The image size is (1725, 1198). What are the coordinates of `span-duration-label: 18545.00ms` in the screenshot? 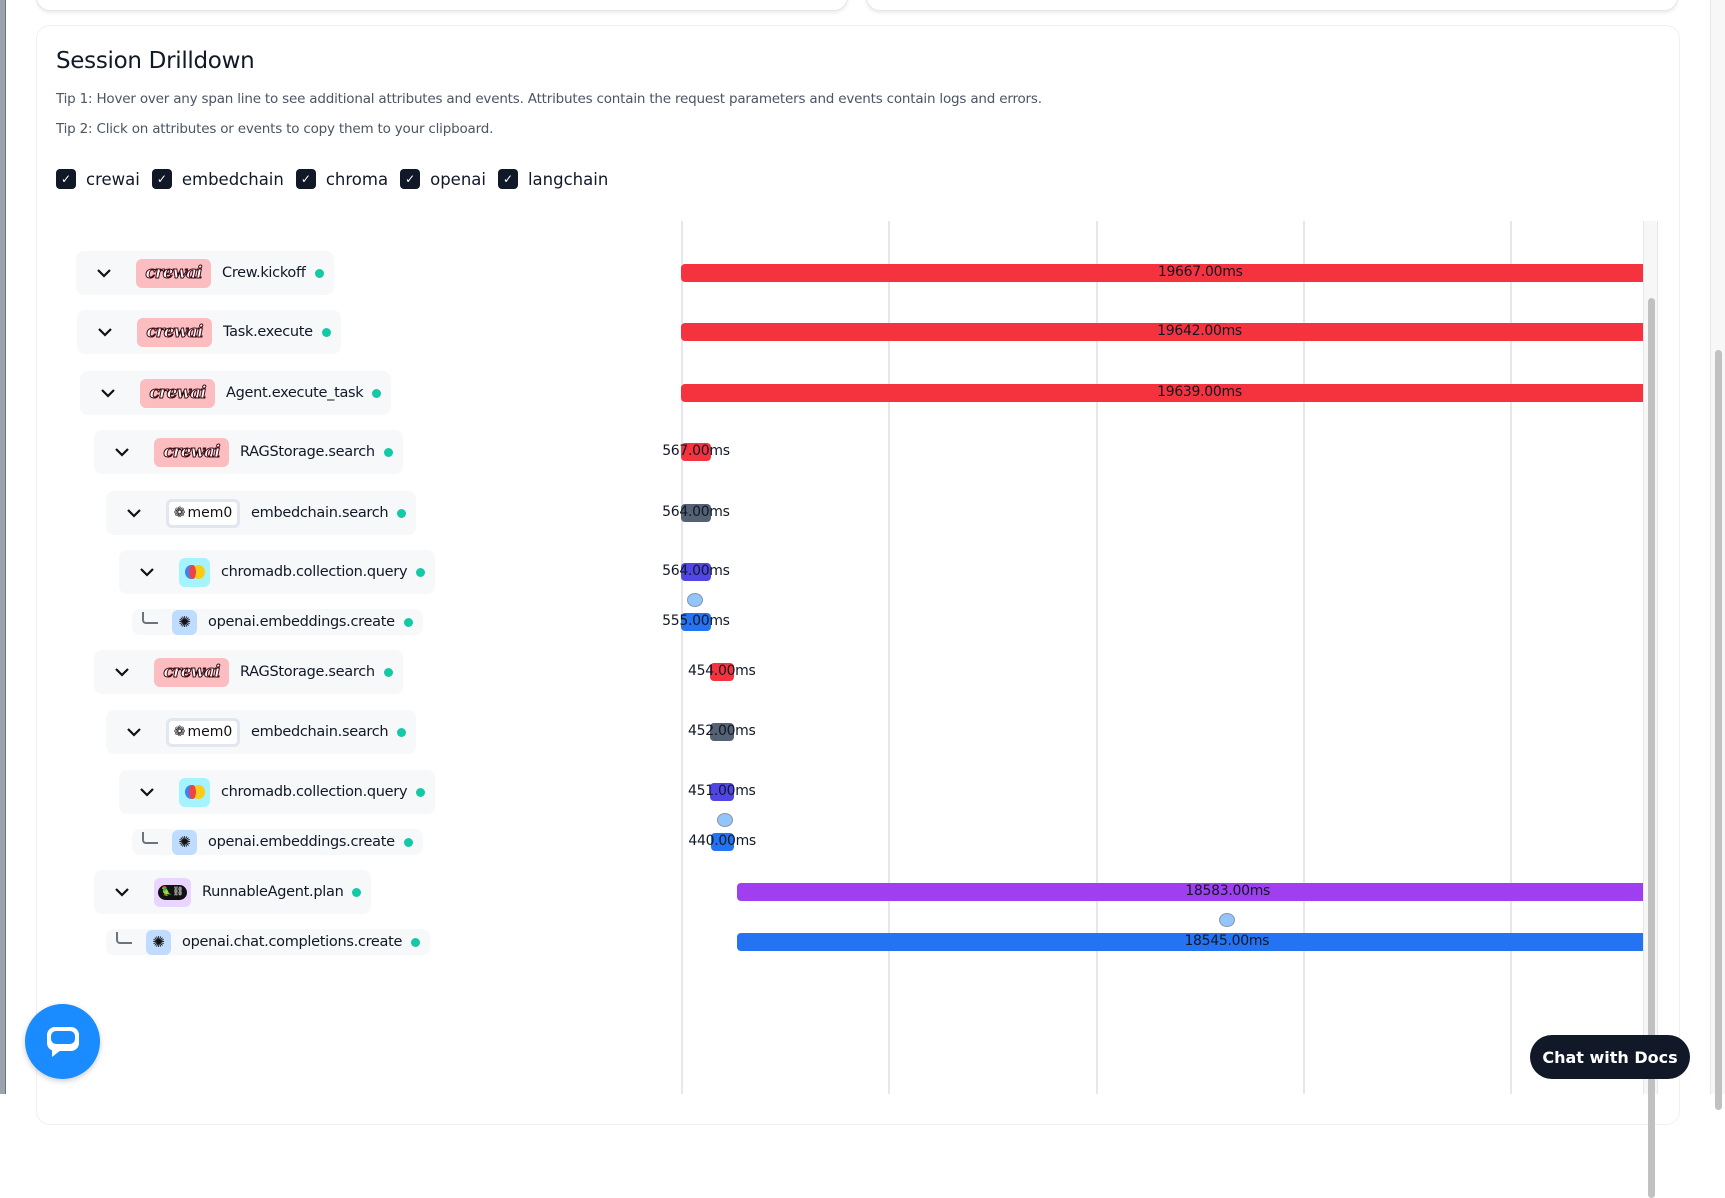 It's located at (1227, 941).